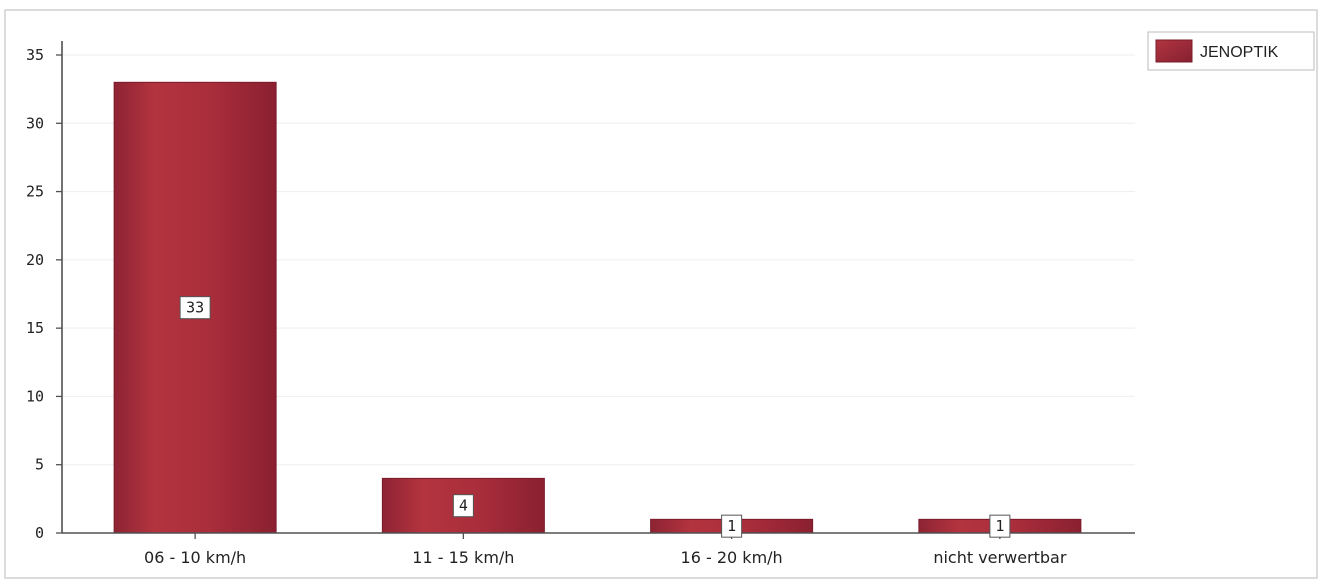 Image resolution: width=1324 pixels, height=586 pixels. What do you see at coordinates (35, 260) in the screenshot?
I see `y-tick-label-4: 20` at bounding box center [35, 260].